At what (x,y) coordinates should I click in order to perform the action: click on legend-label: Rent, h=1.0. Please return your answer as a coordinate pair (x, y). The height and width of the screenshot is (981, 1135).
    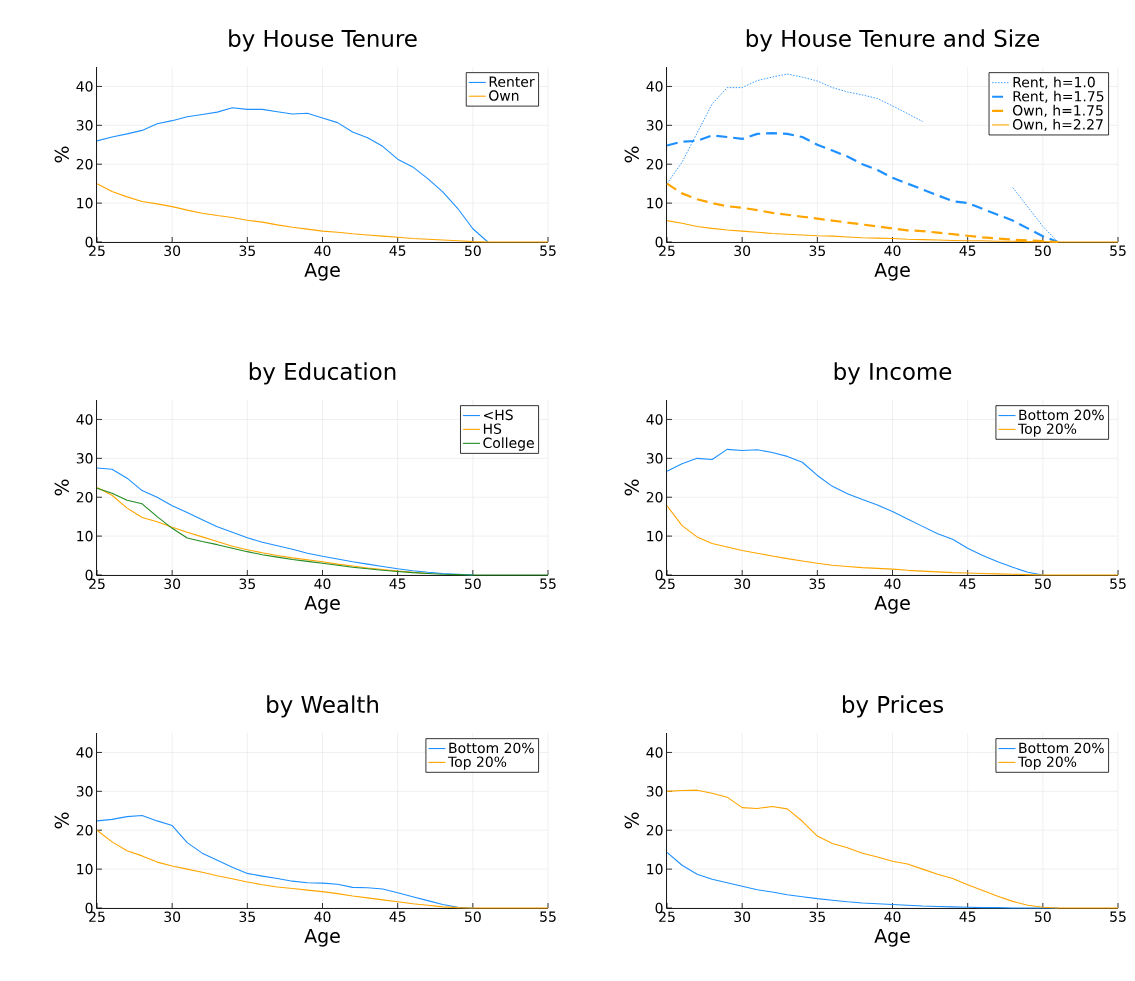
    Looking at the image, I should click on (1054, 82).